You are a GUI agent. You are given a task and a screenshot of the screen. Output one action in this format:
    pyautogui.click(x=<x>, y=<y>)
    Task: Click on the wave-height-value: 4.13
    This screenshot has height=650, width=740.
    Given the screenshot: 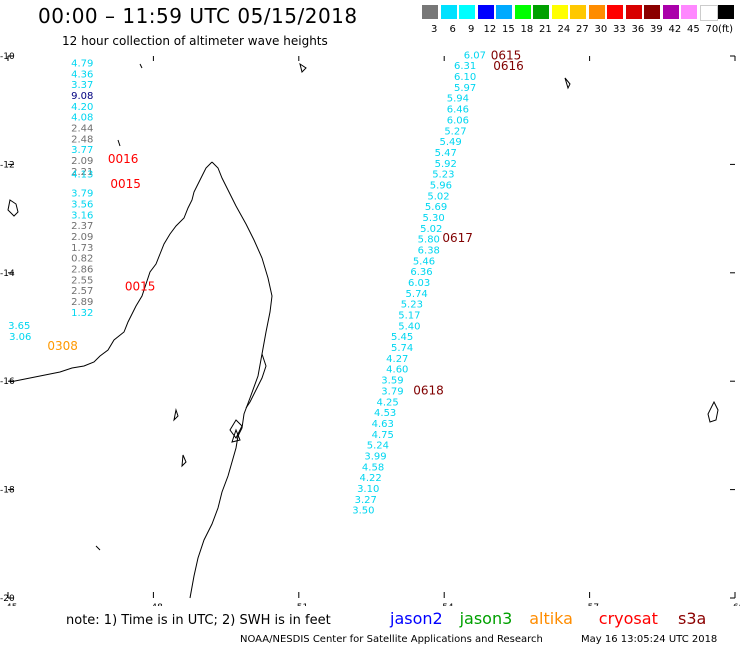 What is the action you would take?
    pyautogui.click(x=82, y=175)
    